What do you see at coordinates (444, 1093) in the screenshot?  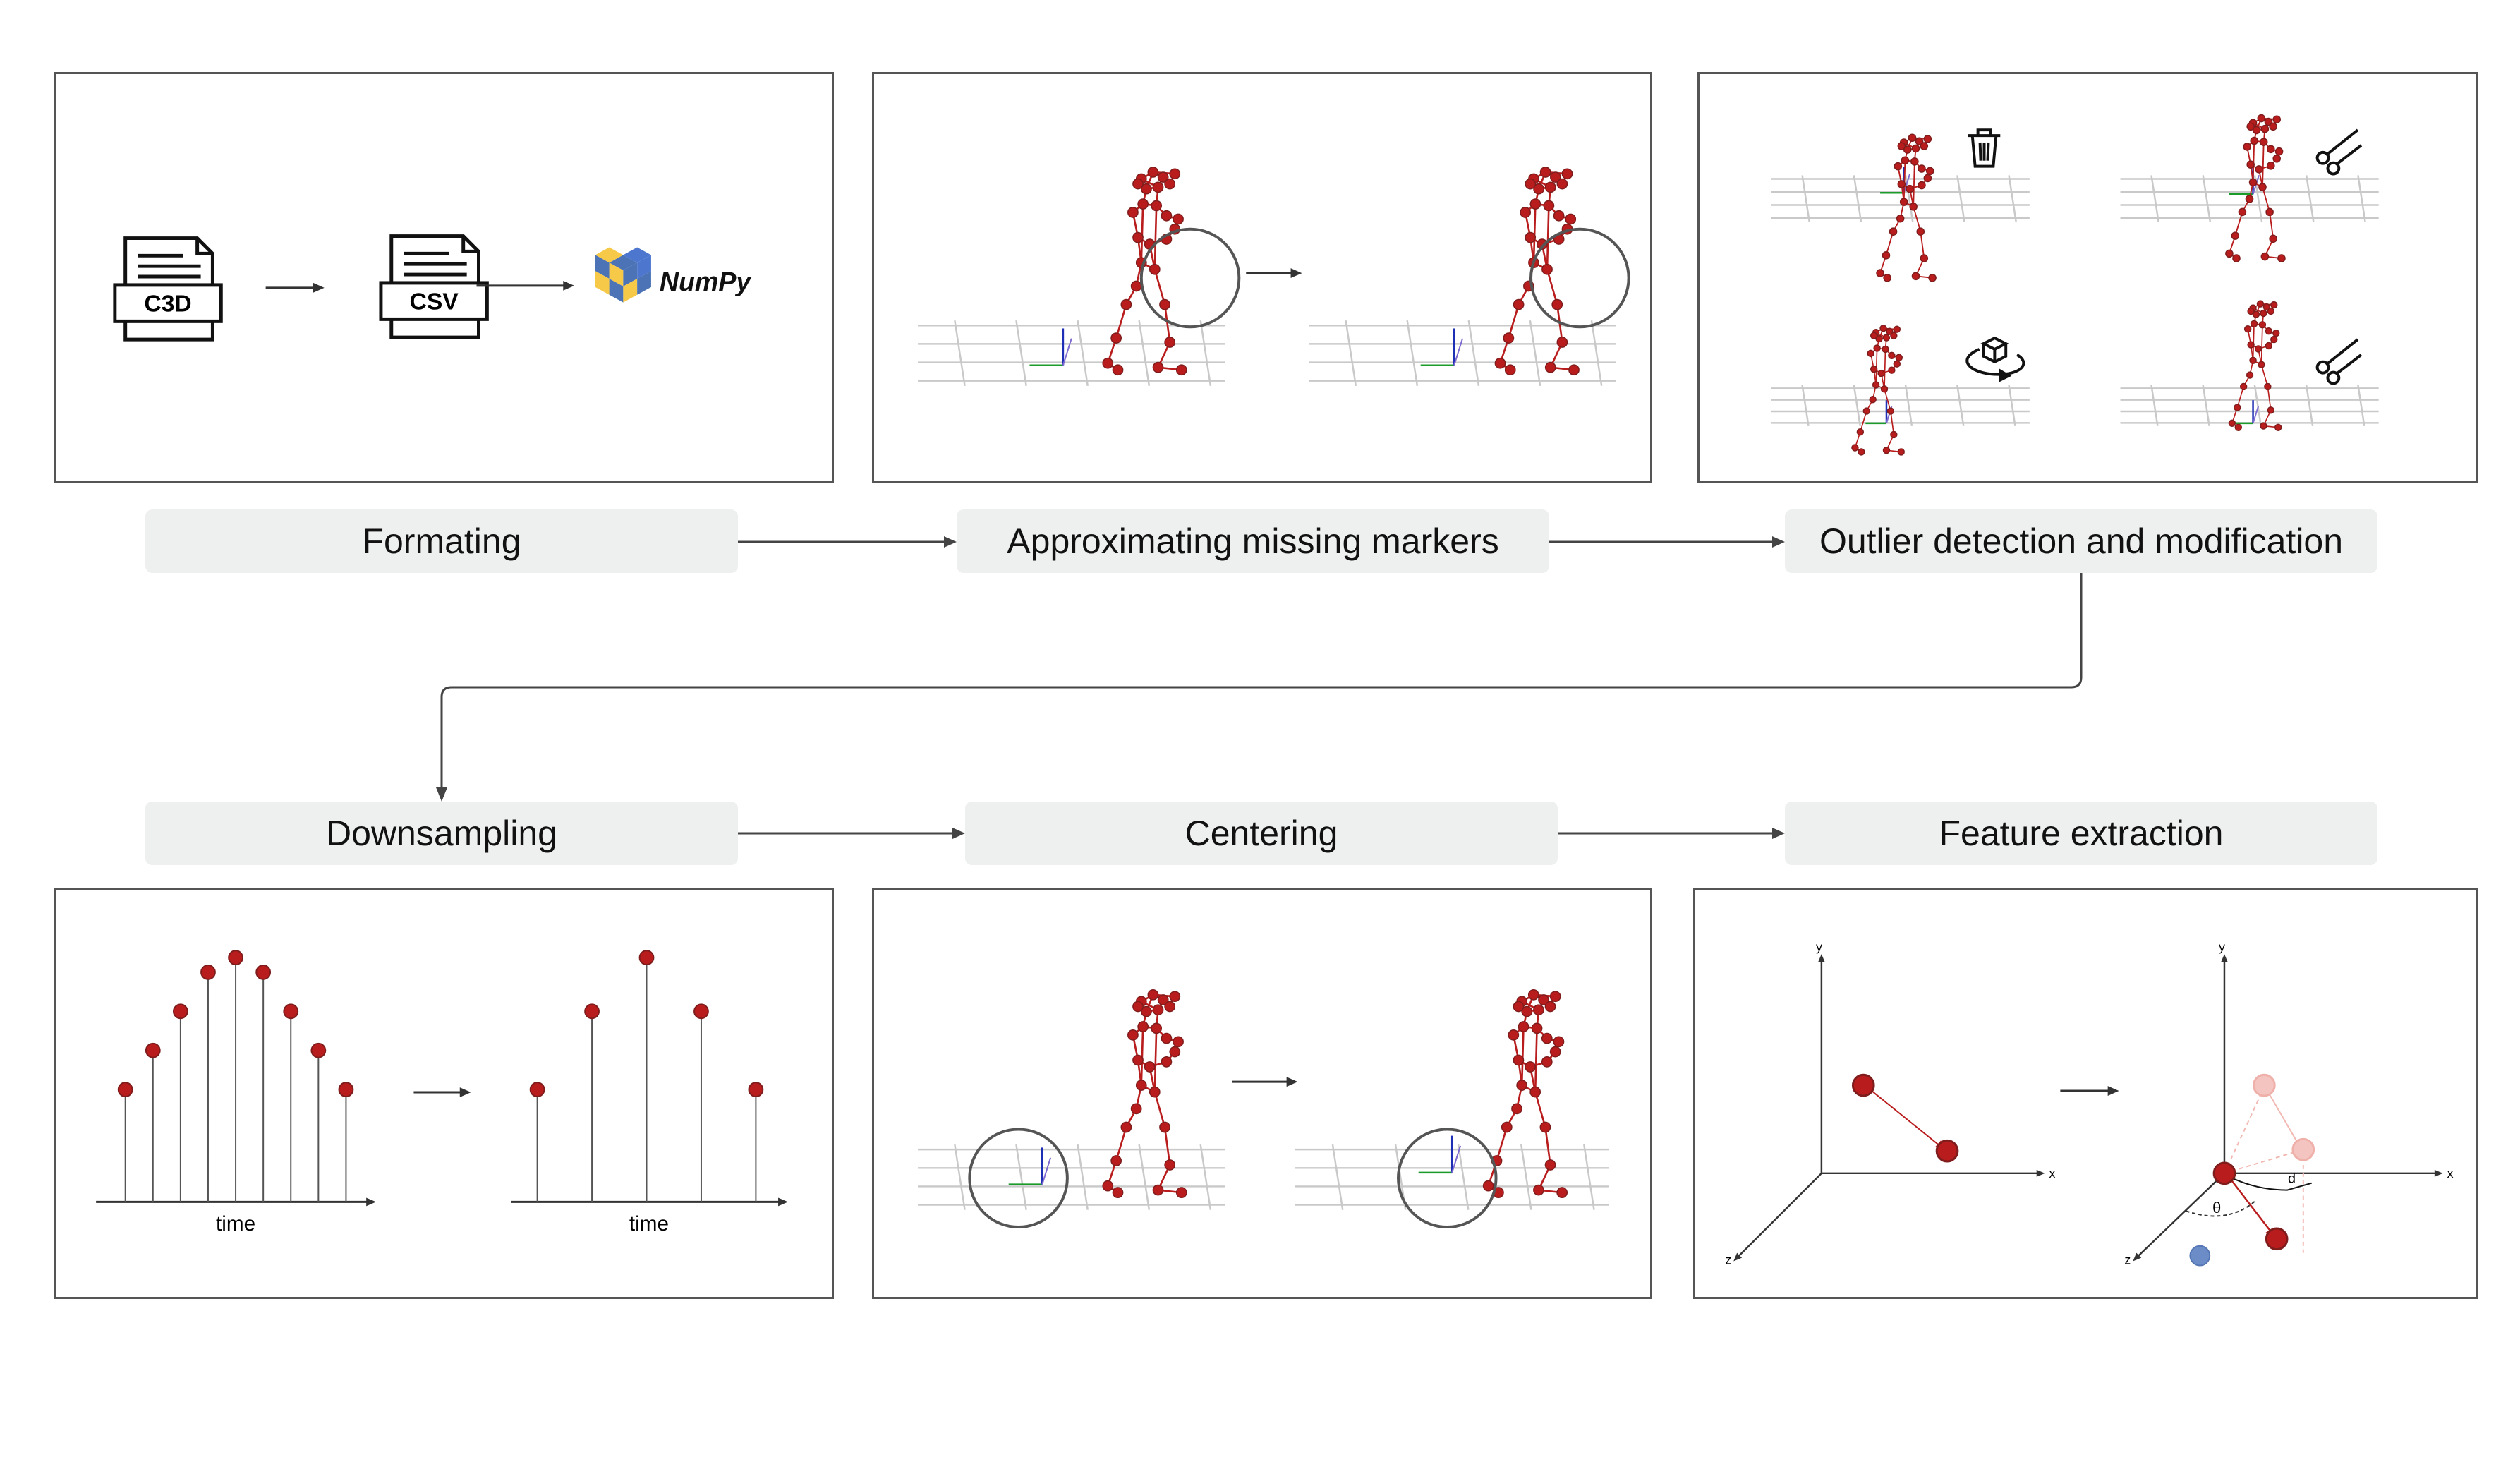 I see `downsampling-panel: time time` at bounding box center [444, 1093].